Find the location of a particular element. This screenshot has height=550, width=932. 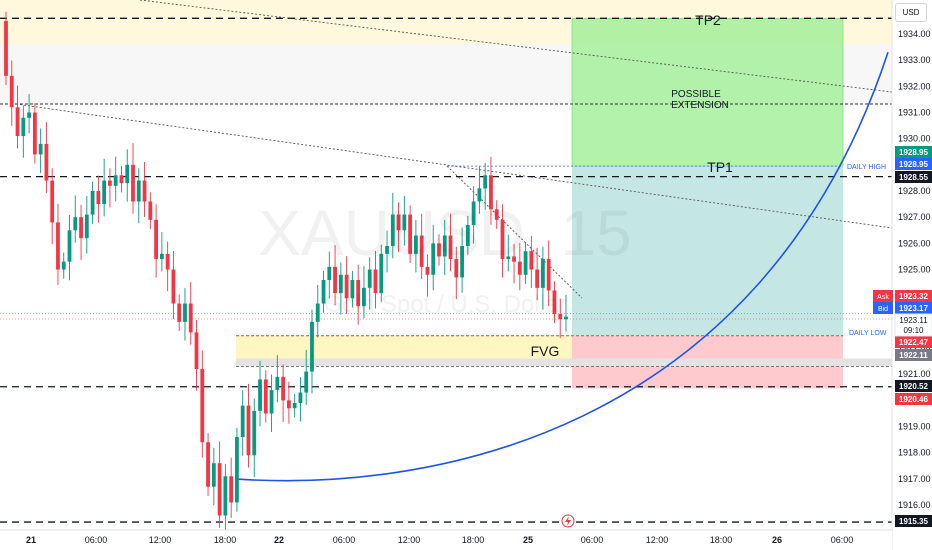

tp2-target-zone is located at coordinates (707, 92).